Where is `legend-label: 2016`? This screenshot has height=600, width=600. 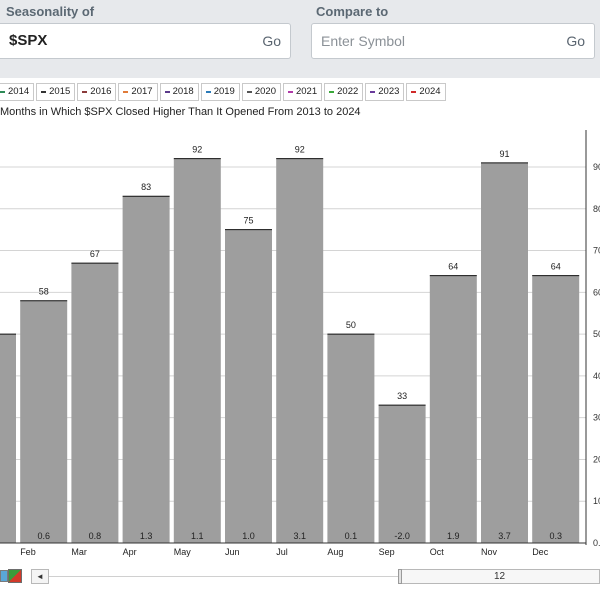 legend-label: 2016 is located at coordinates (101, 91).